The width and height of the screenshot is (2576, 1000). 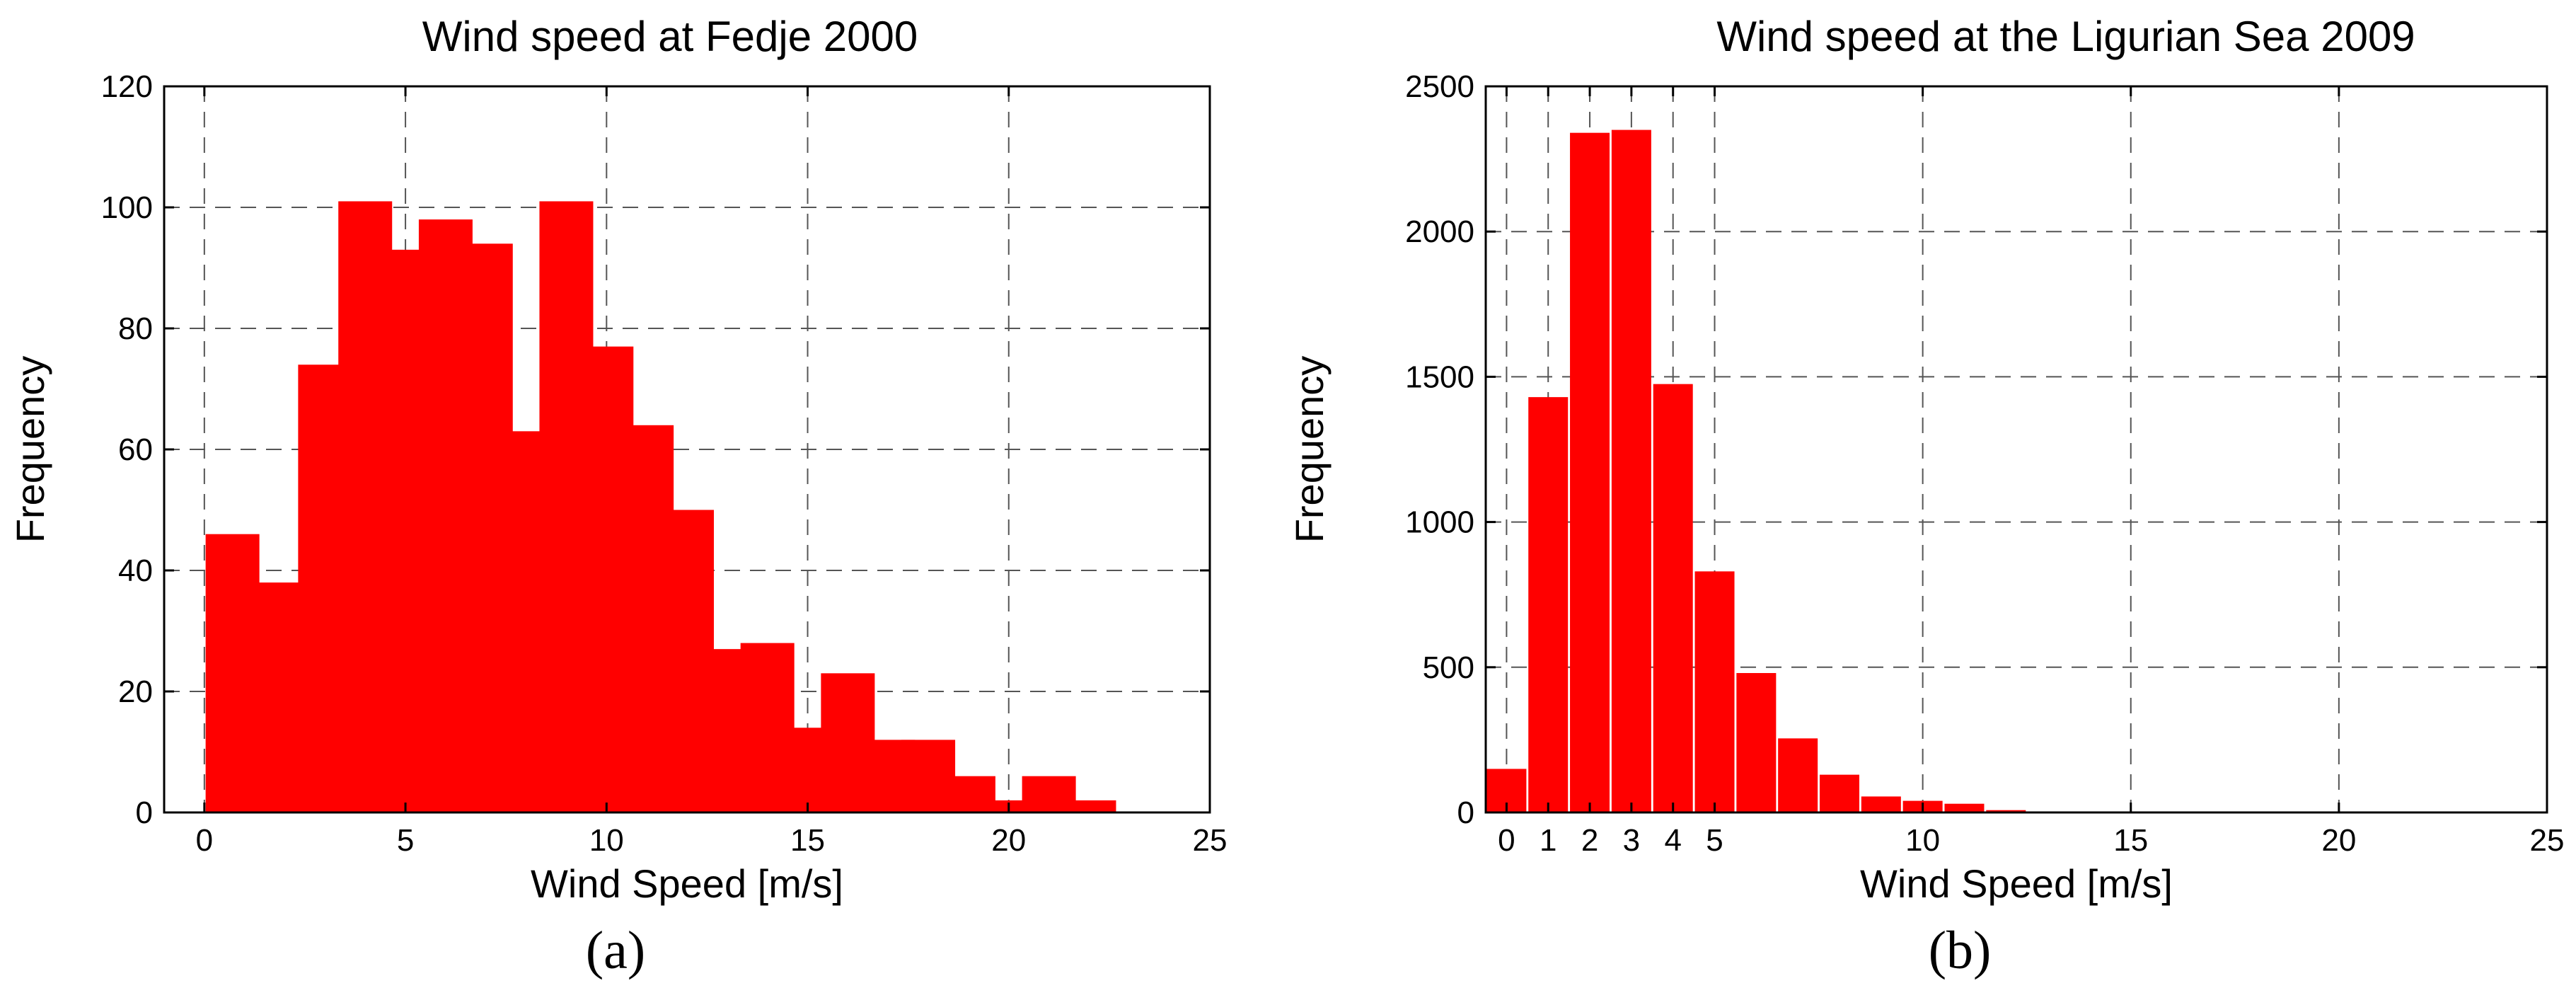 I want to click on y-tick-label-a: 80, so click(x=135, y=328).